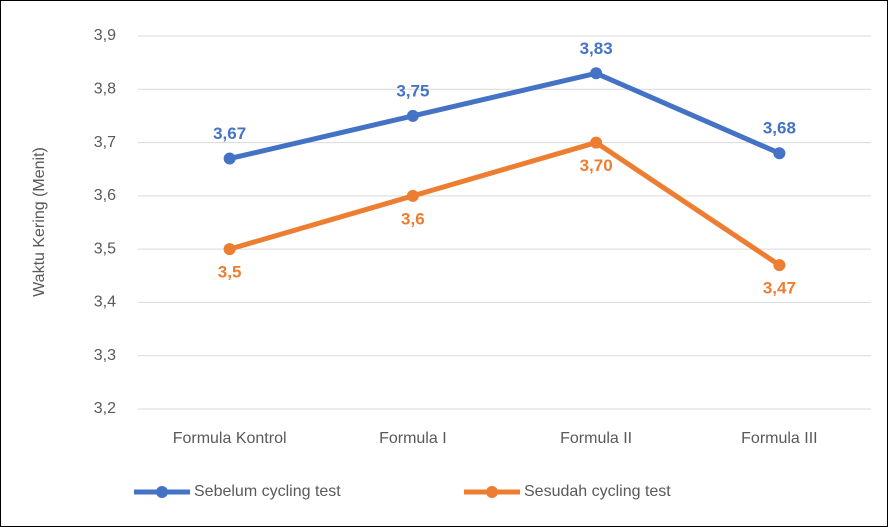 This screenshot has width=888, height=527. What do you see at coordinates (39, 222) in the screenshot?
I see `y-axis-label: Waktu Kering (Menit)` at bounding box center [39, 222].